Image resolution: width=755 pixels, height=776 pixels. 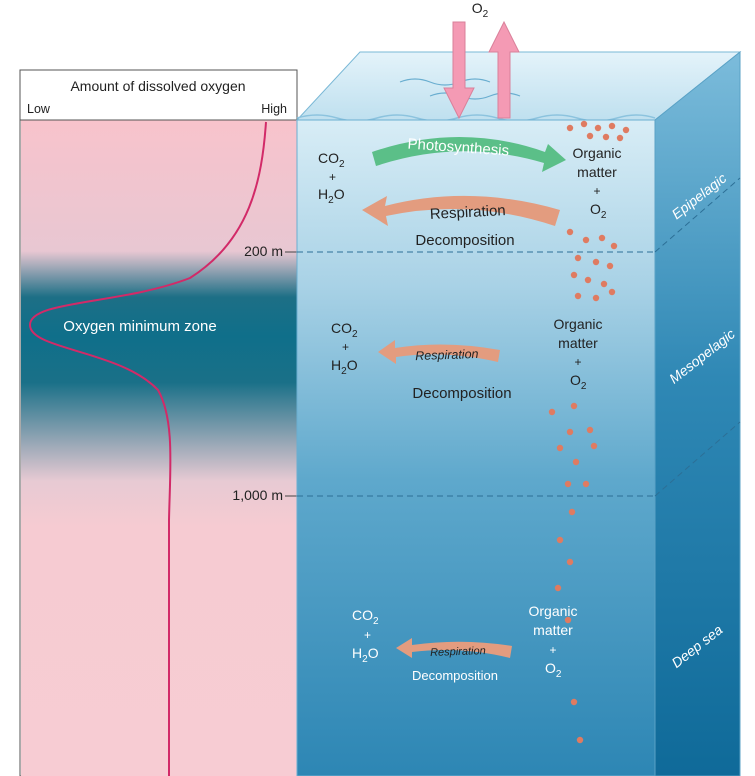 I want to click on photosynthesis-arrow, so click(x=469, y=154).